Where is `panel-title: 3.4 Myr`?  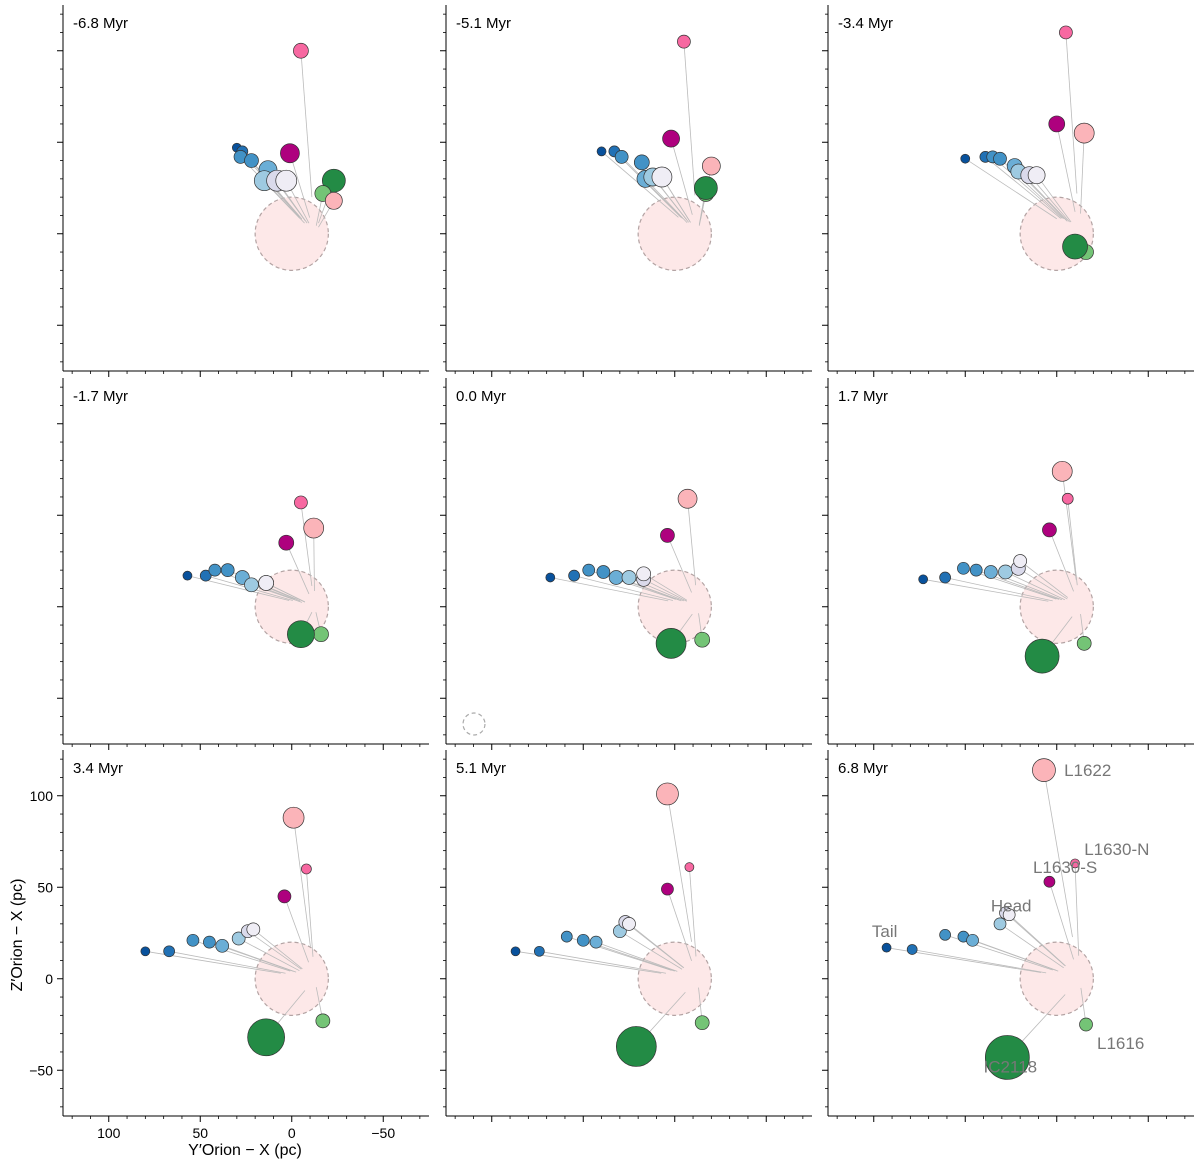 panel-title: 3.4 Myr is located at coordinates (98, 768).